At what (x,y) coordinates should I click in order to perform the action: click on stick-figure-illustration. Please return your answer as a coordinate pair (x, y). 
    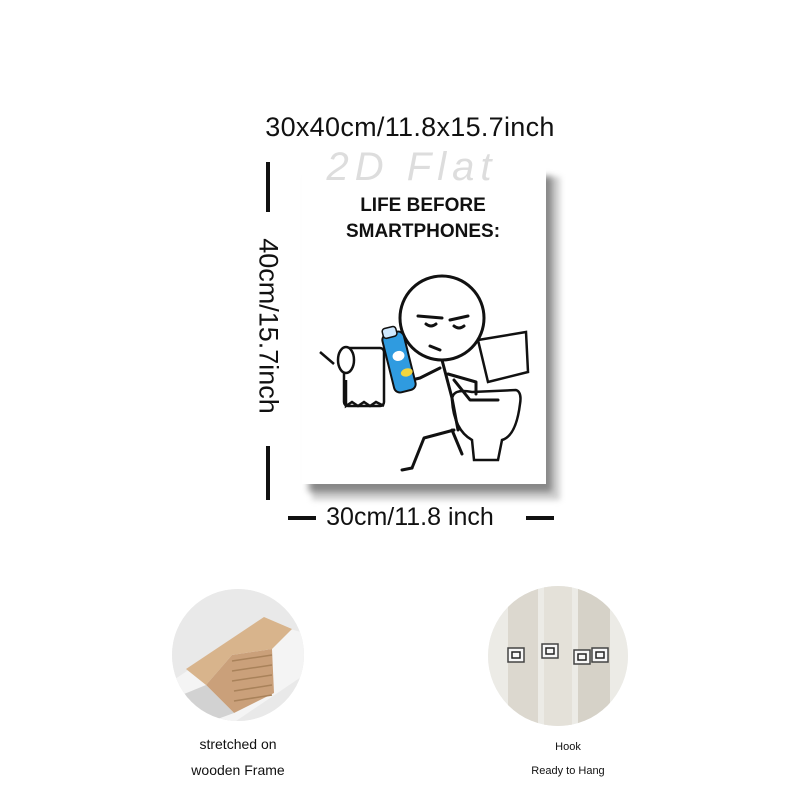
    Looking at the image, I should click on (424, 373).